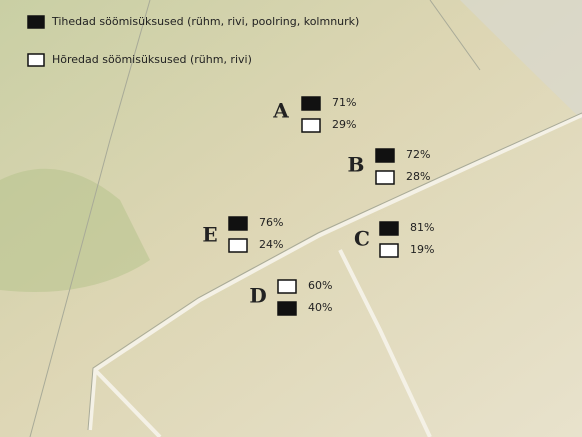 The width and height of the screenshot is (582, 437). I want to click on forest-area, so click(75, 230).